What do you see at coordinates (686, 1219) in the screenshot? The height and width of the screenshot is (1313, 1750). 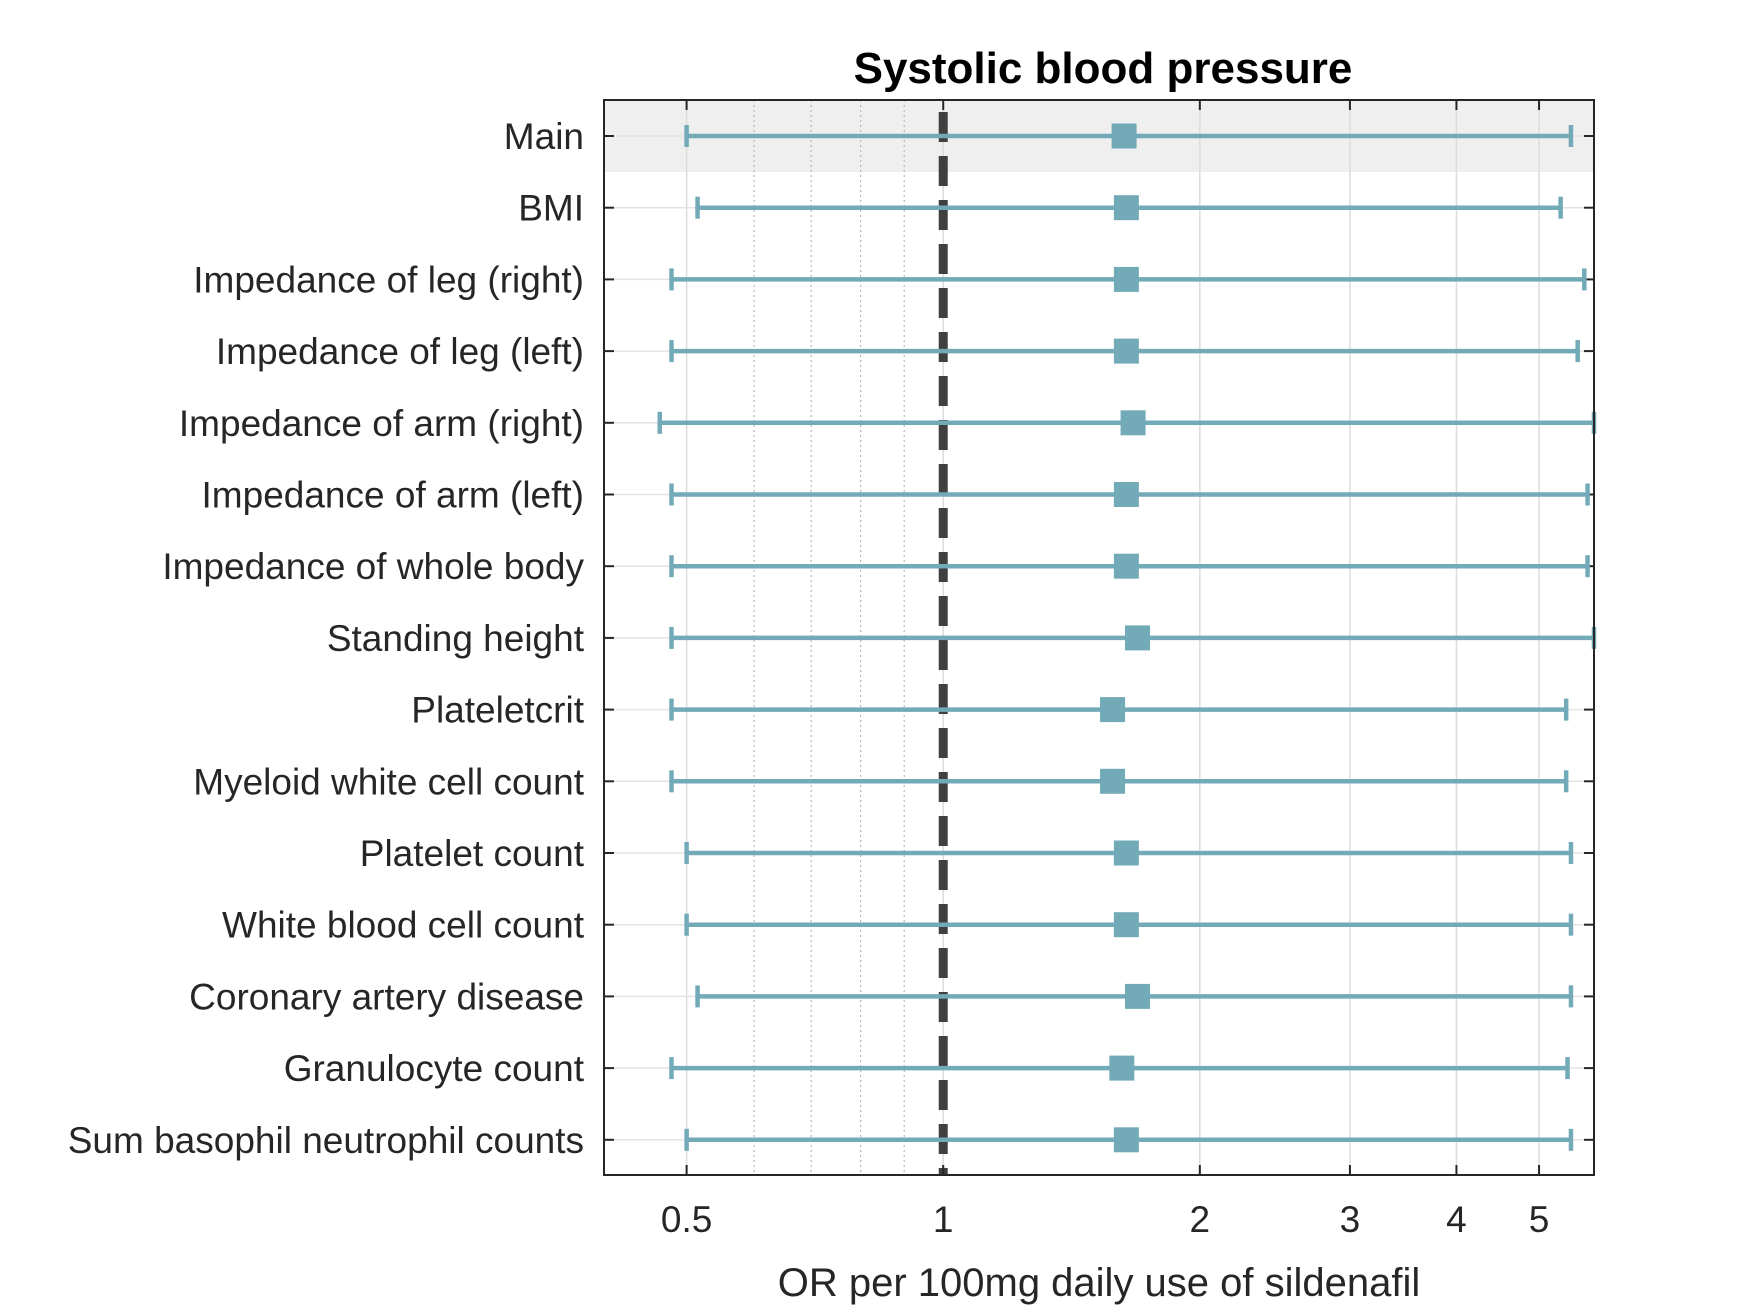 I see `x-tick-label: 0.5` at bounding box center [686, 1219].